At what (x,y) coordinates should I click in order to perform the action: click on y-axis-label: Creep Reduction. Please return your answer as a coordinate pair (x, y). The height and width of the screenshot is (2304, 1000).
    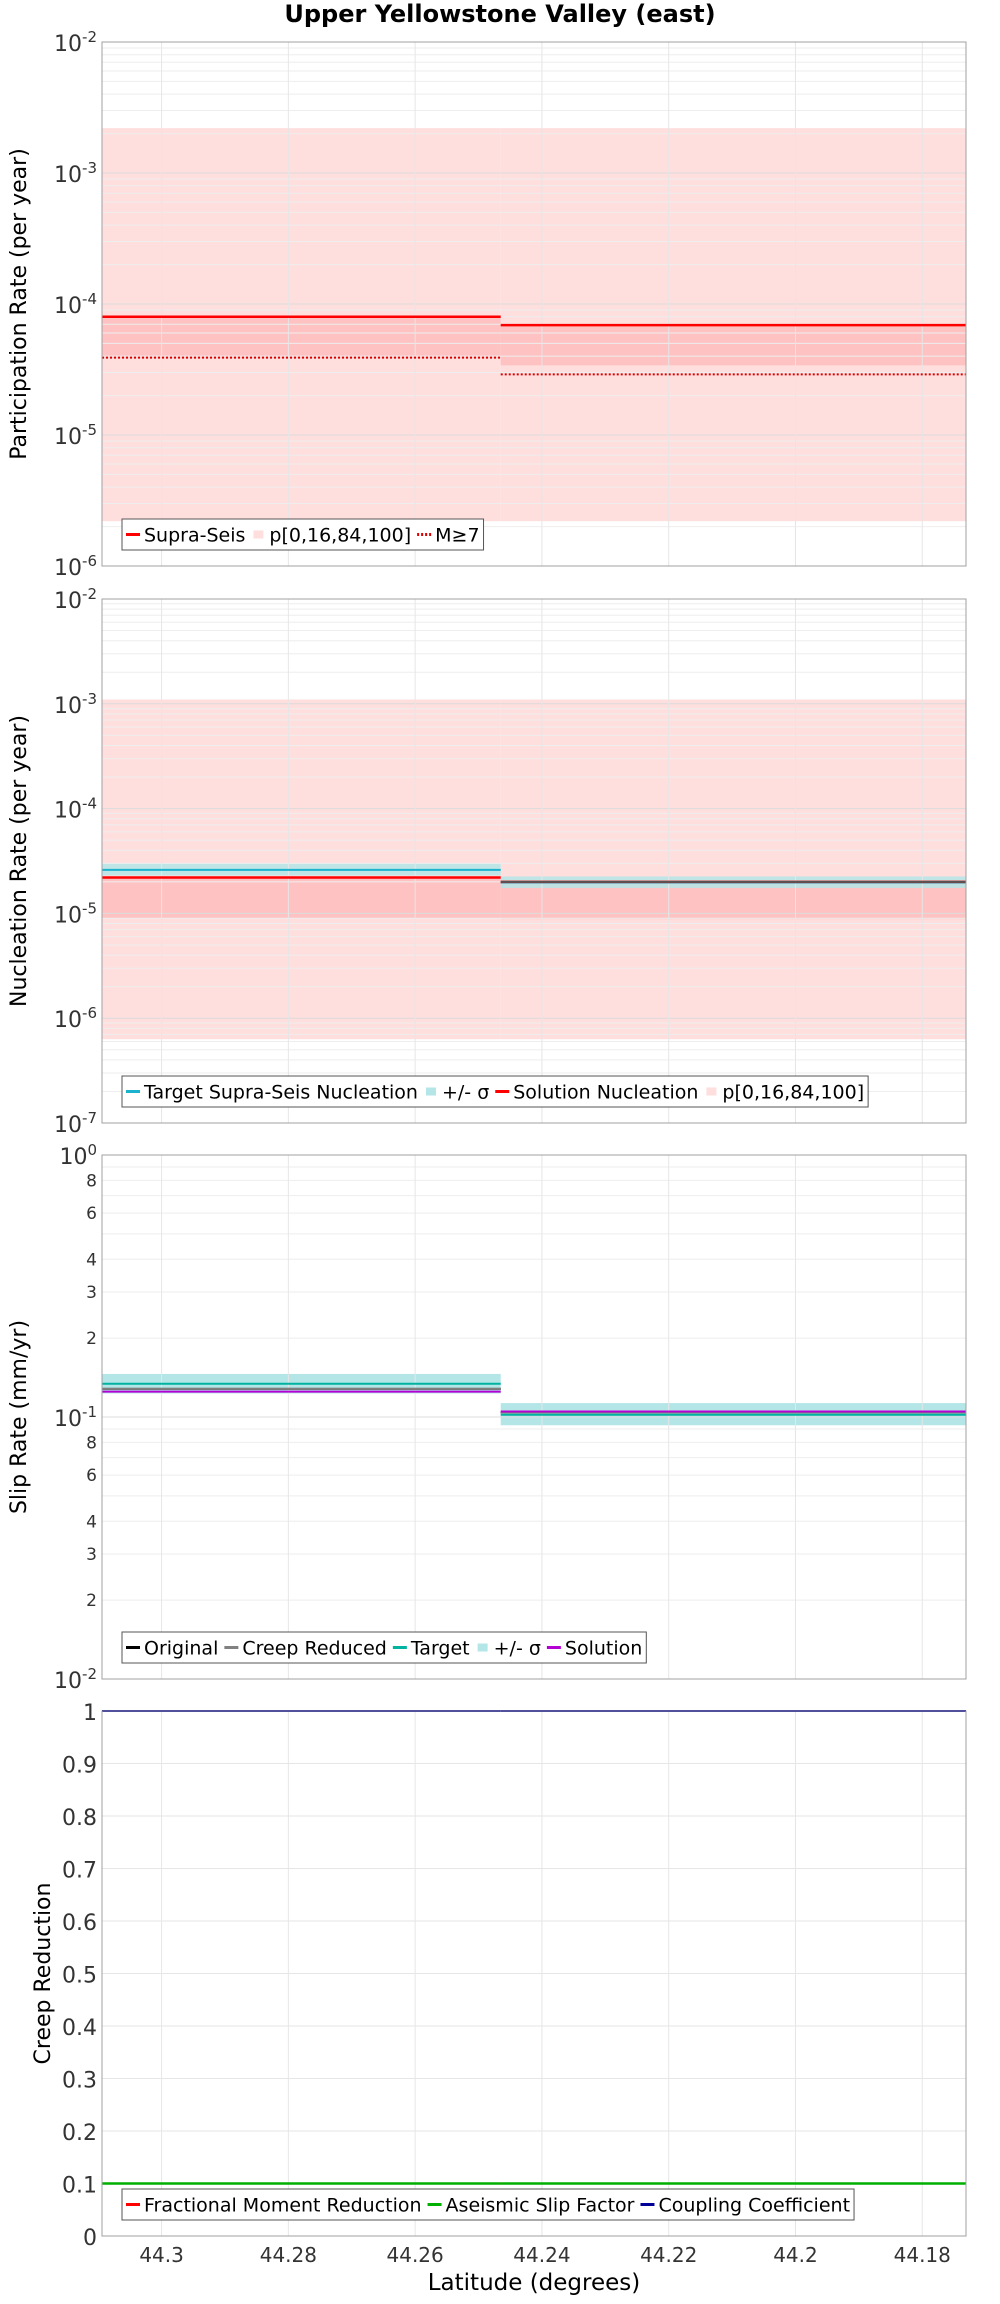
    Looking at the image, I should click on (43, 1974).